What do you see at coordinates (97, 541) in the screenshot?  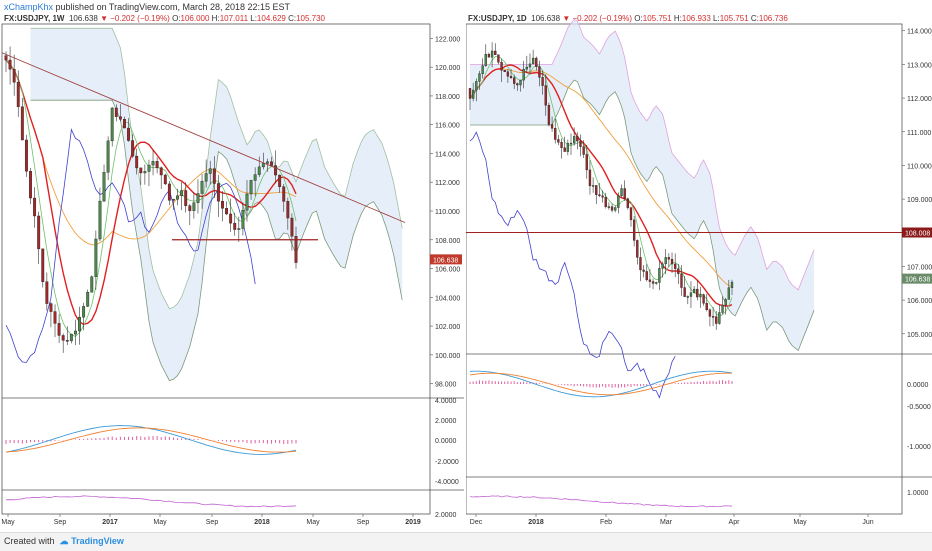 I see `tradingview-brand: TradingView` at bounding box center [97, 541].